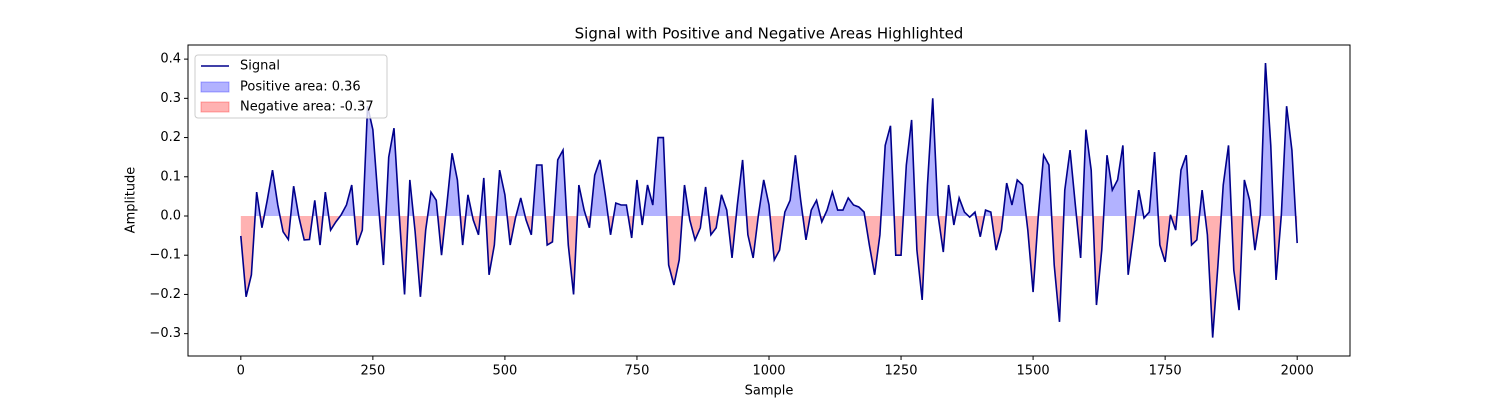 Image resolution: width=1500 pixels, height=400 pixels. I want to click on y-tick-label: 0.0, so click(170, 215).